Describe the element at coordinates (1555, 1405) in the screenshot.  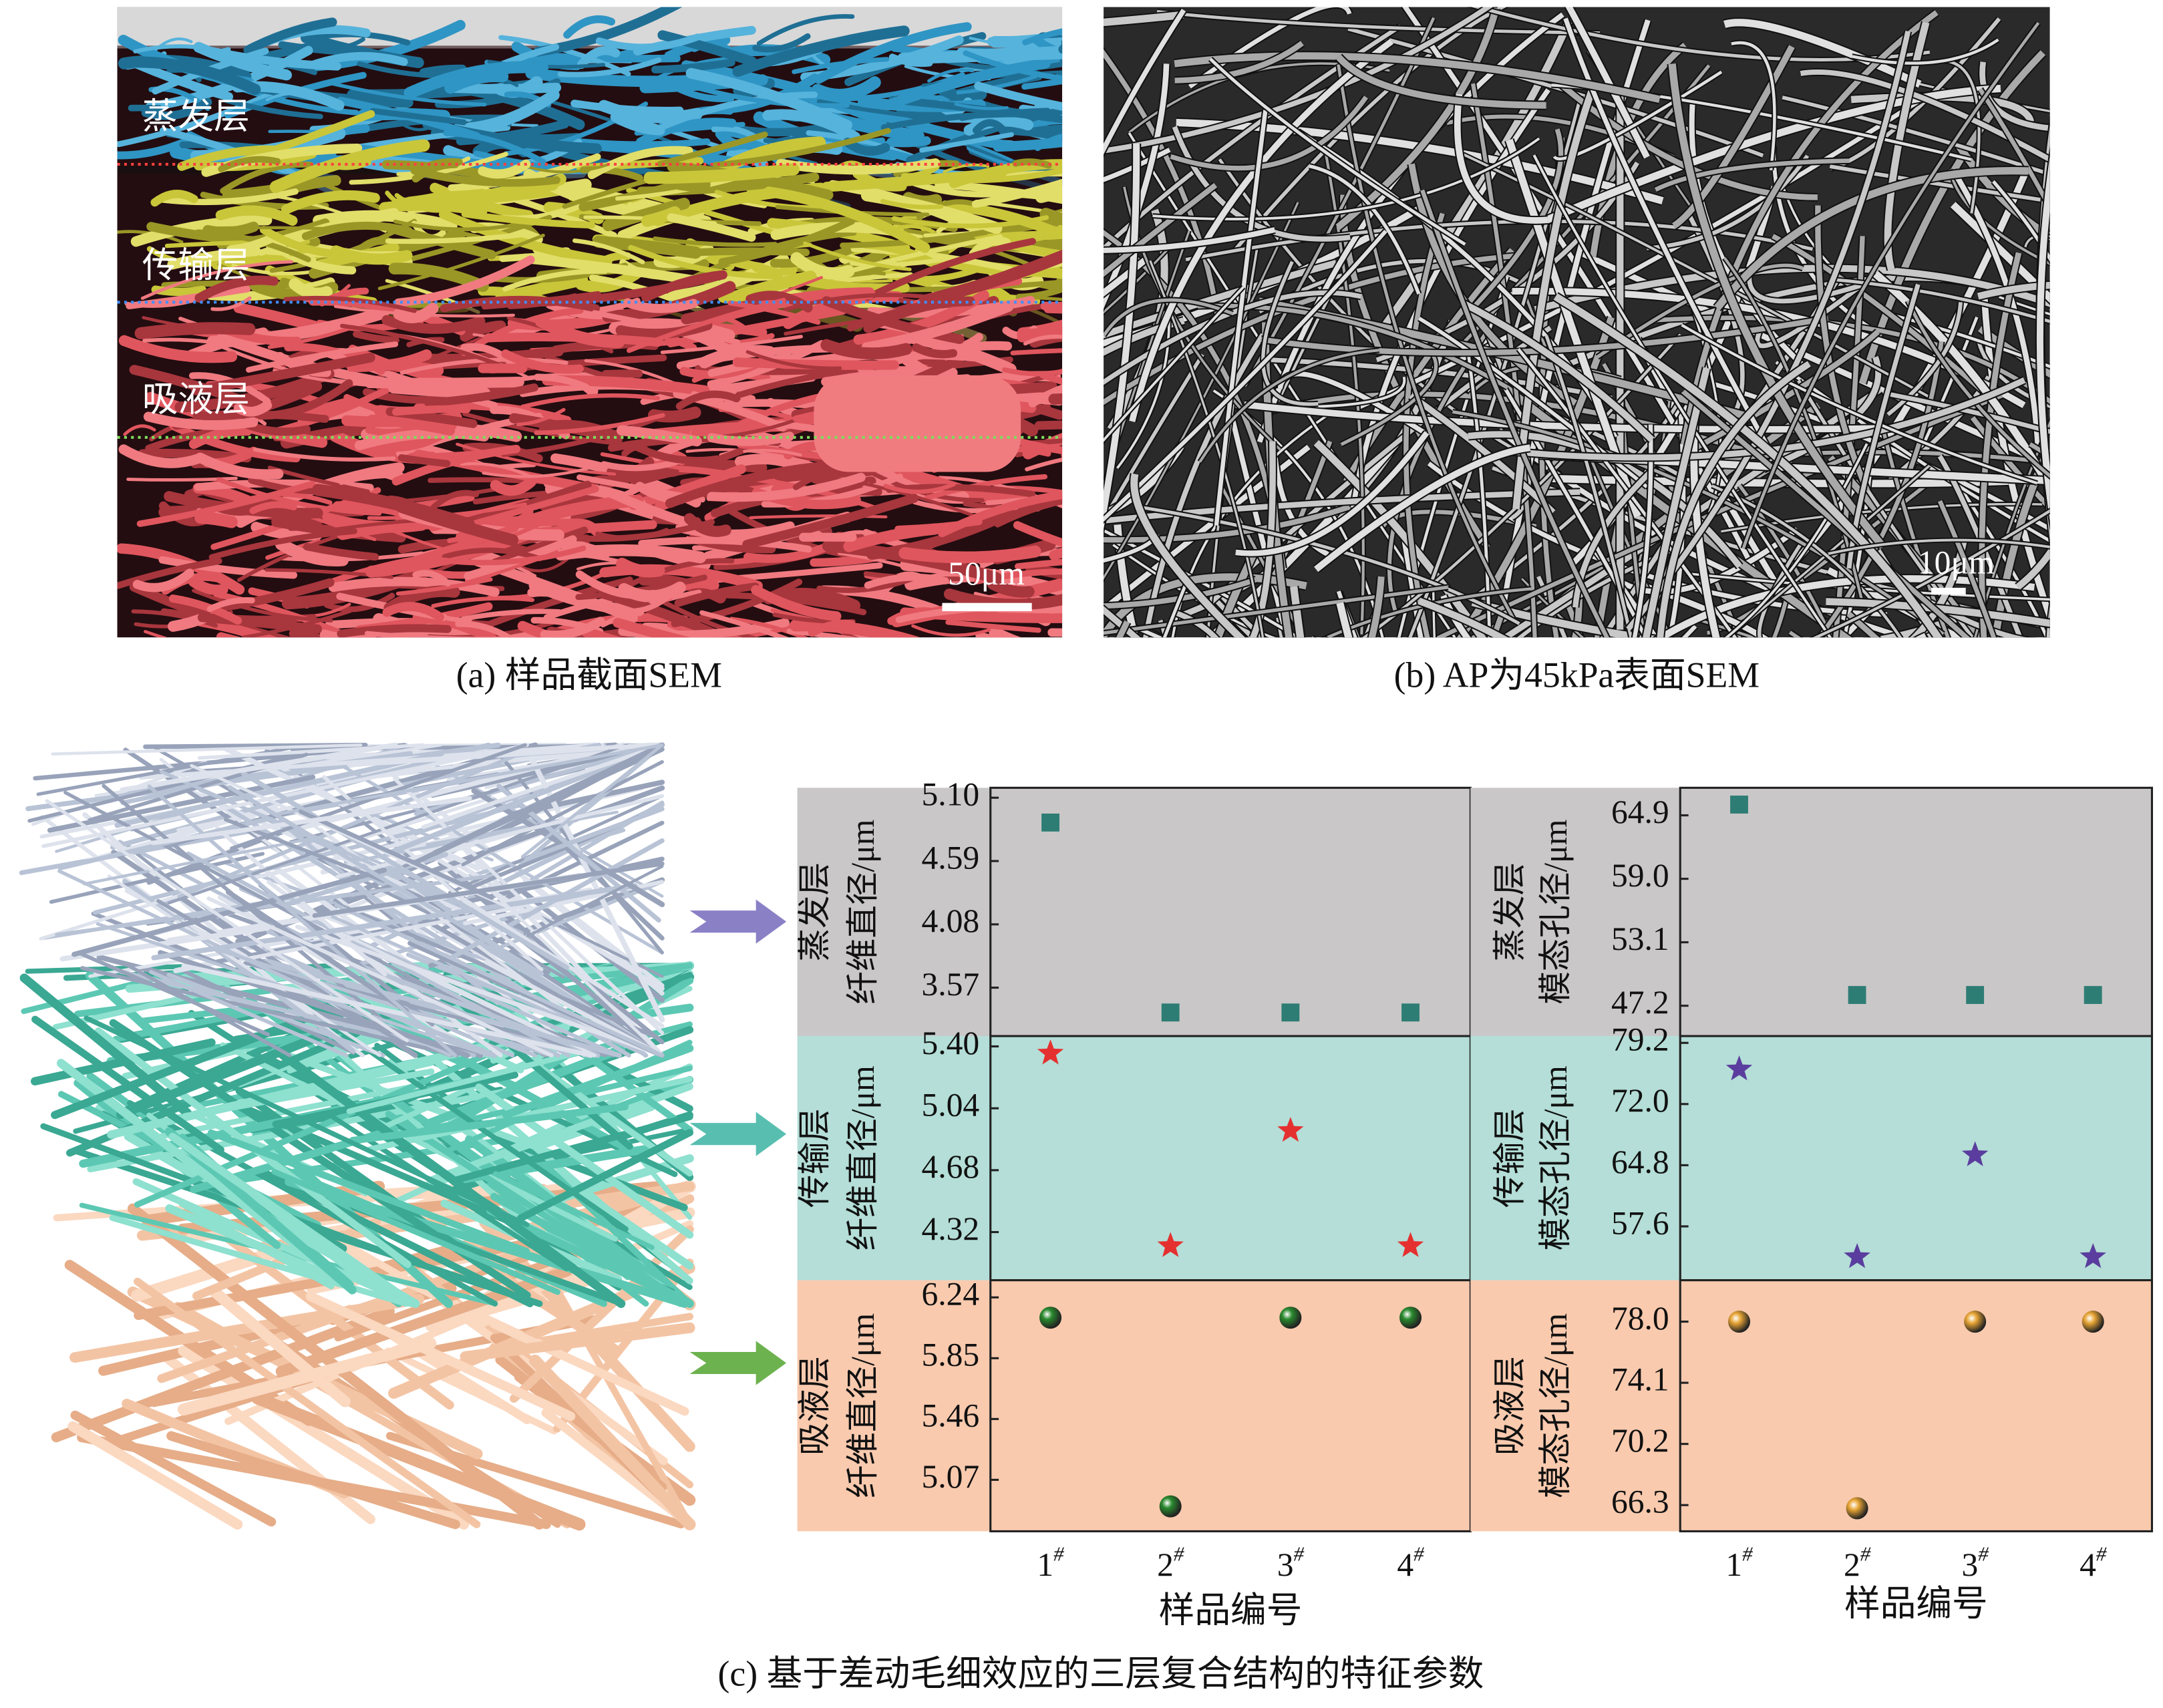
I see `y-axis-label: 模态孔径/μm` at that location.